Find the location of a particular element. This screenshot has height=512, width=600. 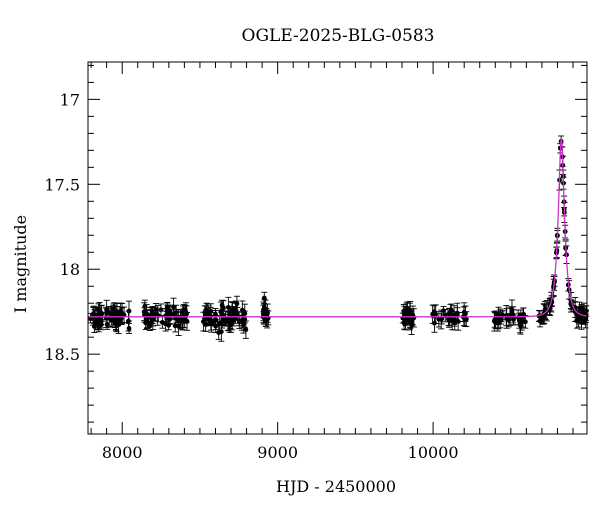

y-axis-label: I magnitude is located at coordinates (20, 264).